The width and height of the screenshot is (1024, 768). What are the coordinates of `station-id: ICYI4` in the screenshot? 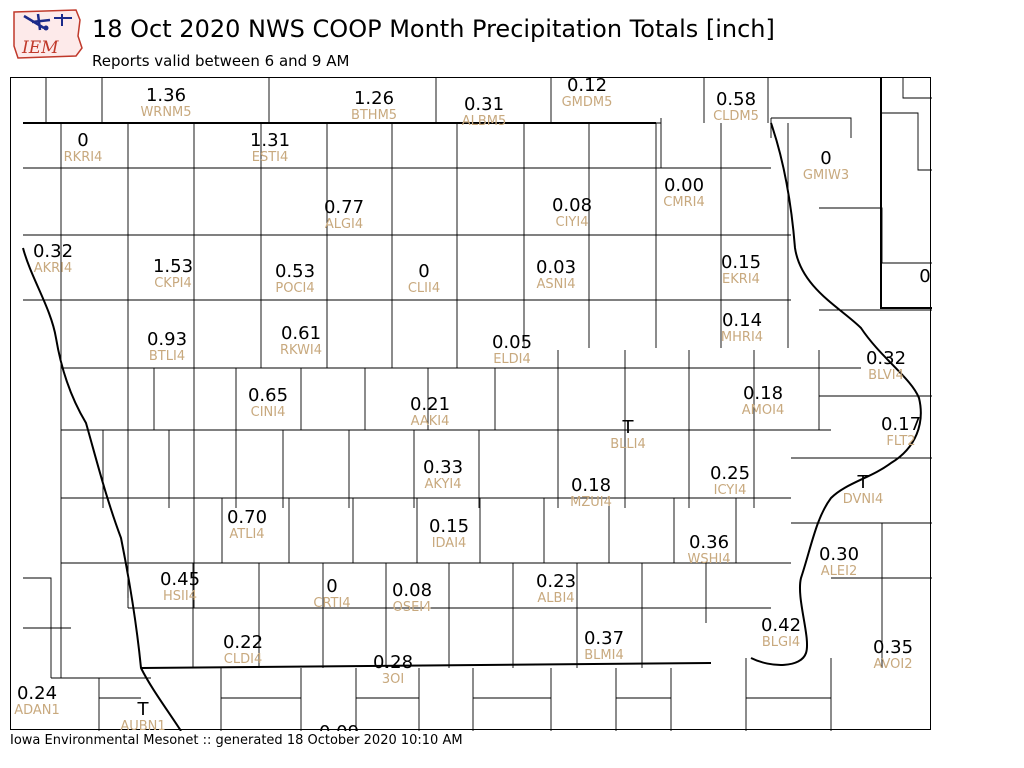 It's located at (730, 490).